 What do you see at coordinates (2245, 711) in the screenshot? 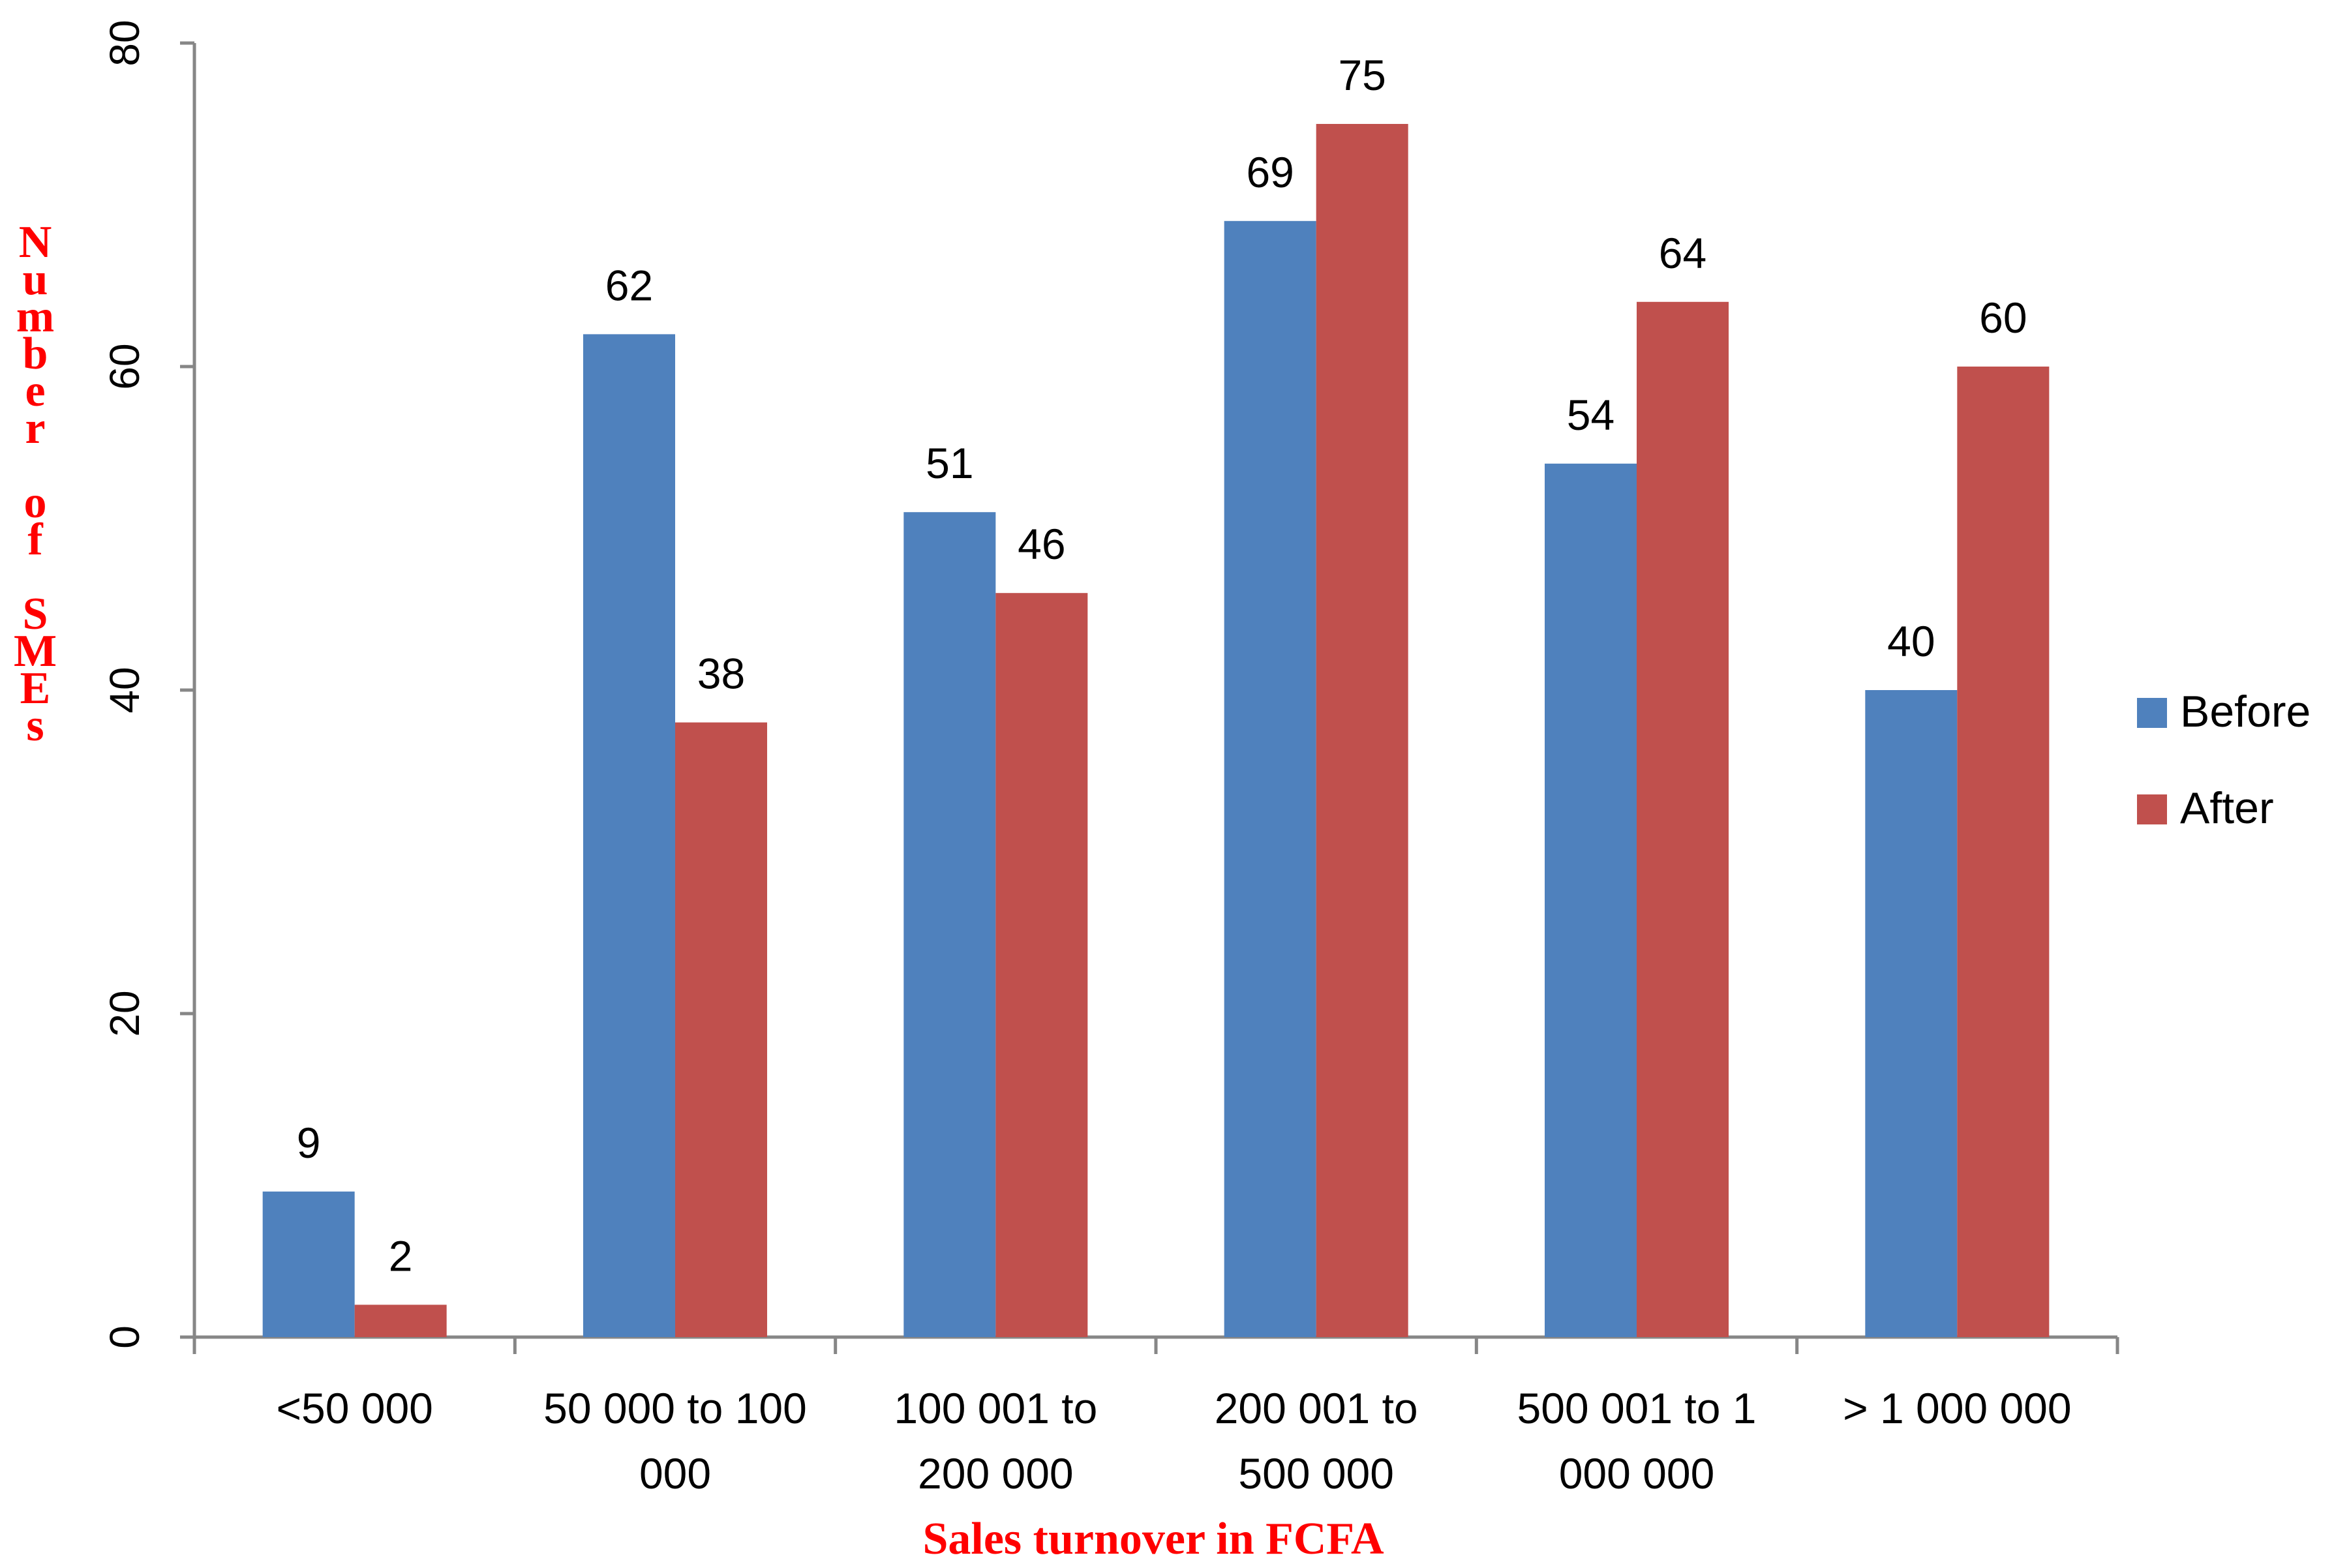
I see `legend-label-before: Before` at bounding box center [2245, 711].